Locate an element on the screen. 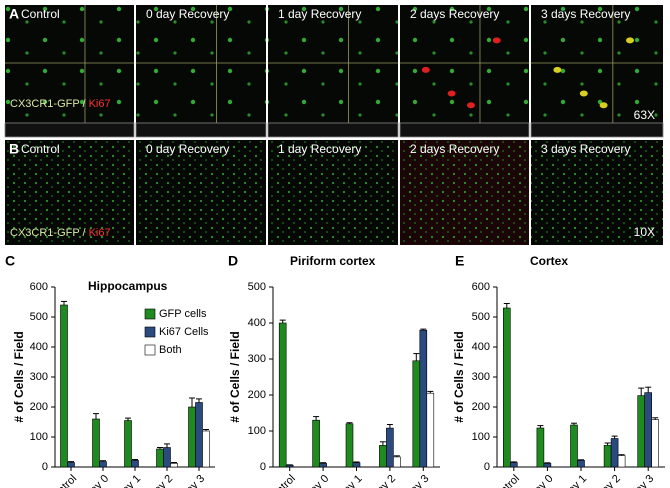 The width and height of the screenshot is (670, 488). marker-red: Ki67 is located at coordinates (100, 233).